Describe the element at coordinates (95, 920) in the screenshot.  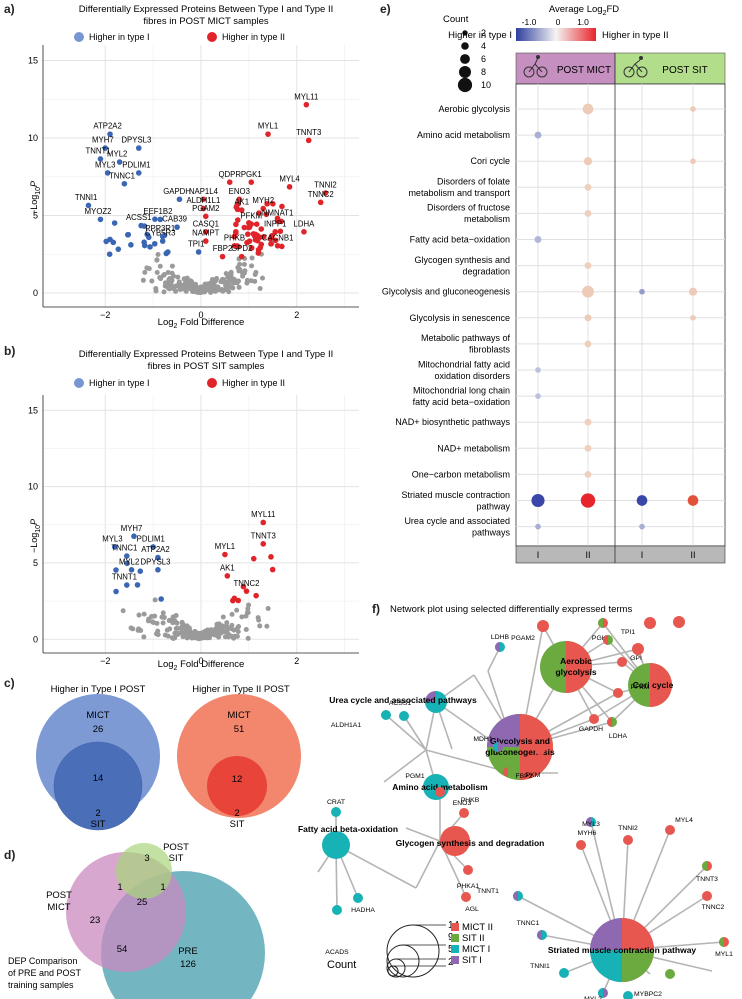
I see `venn-mict-only-count: 23` at that location.